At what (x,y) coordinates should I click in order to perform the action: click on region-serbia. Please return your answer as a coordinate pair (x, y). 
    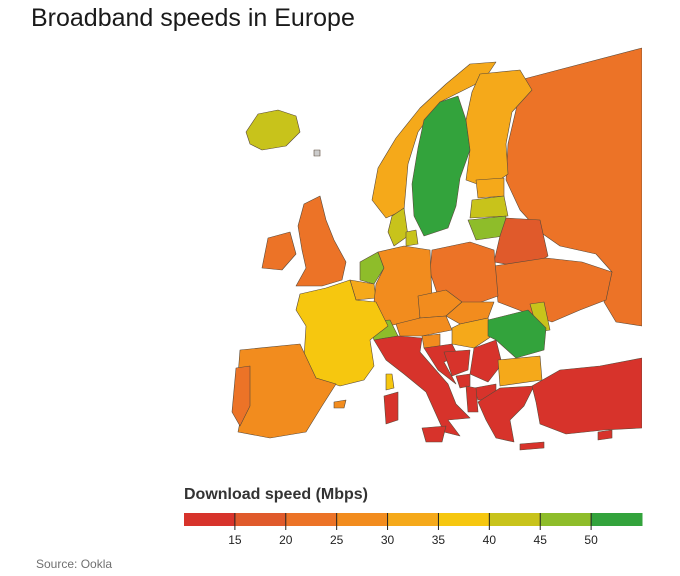
    Looking at the image, I should click on (486, 361).